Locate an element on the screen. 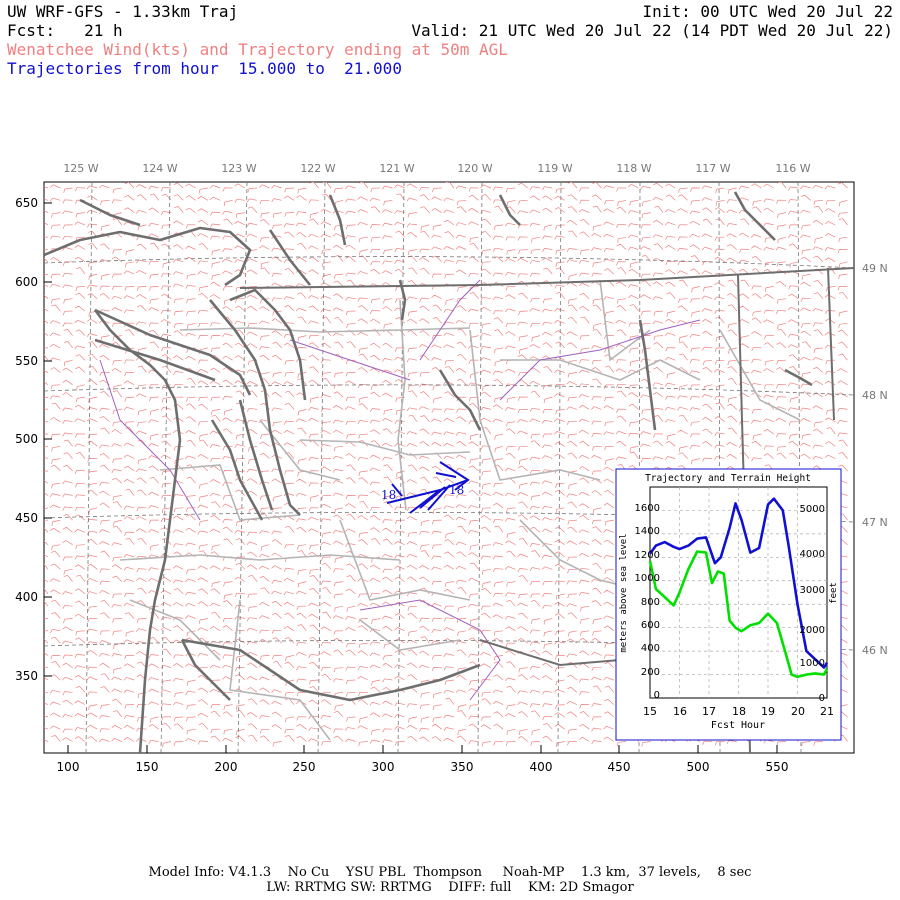 The image size is (900, 900). y-tick: 600 is located at coordinates (26, 282).